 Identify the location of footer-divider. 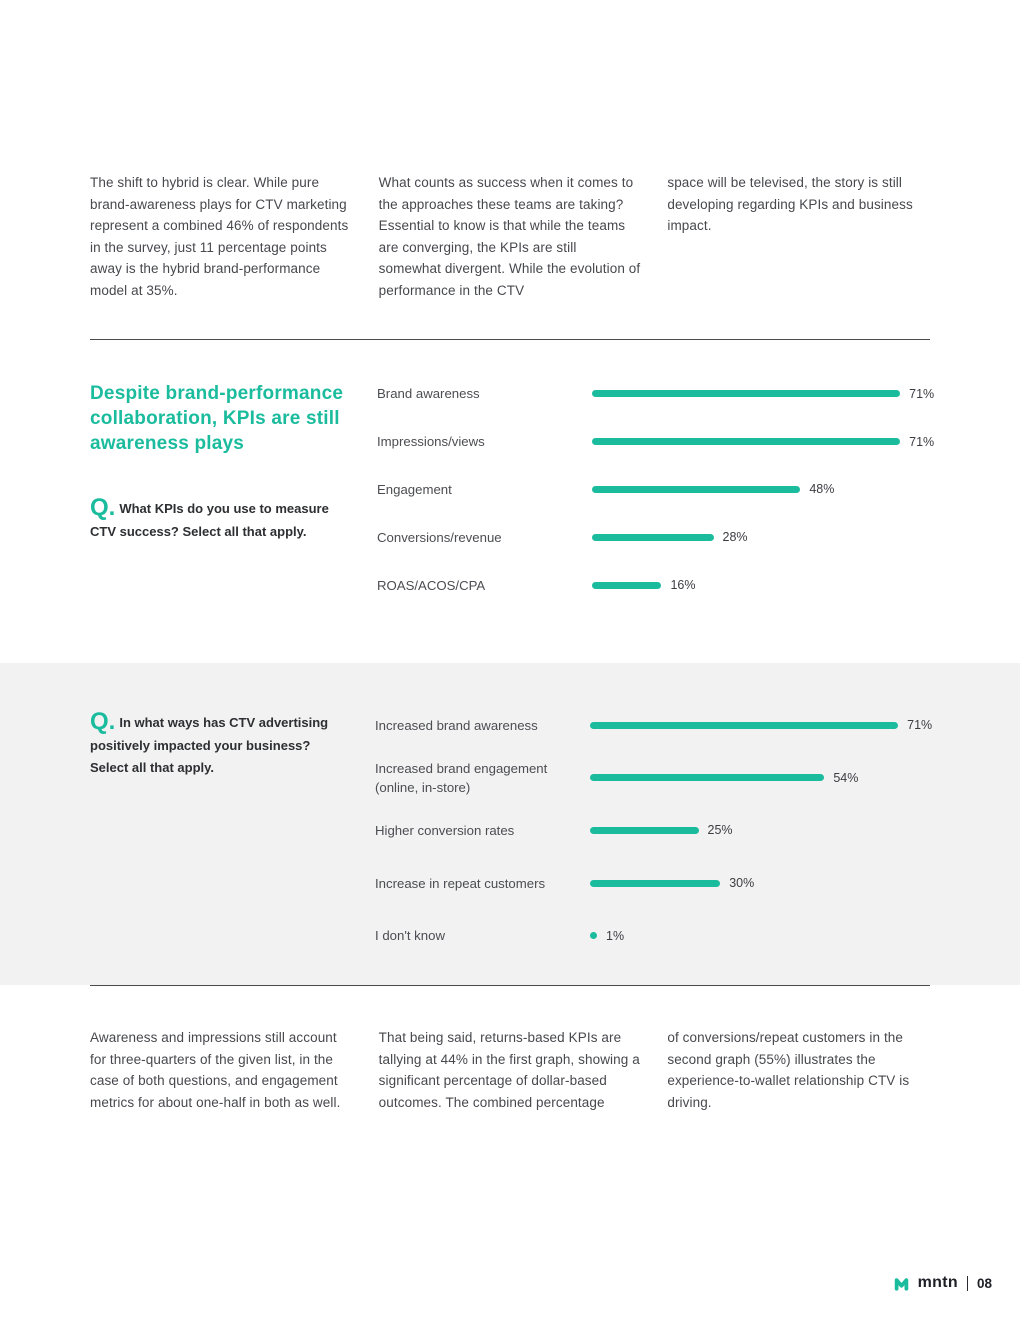
(967, 1283).